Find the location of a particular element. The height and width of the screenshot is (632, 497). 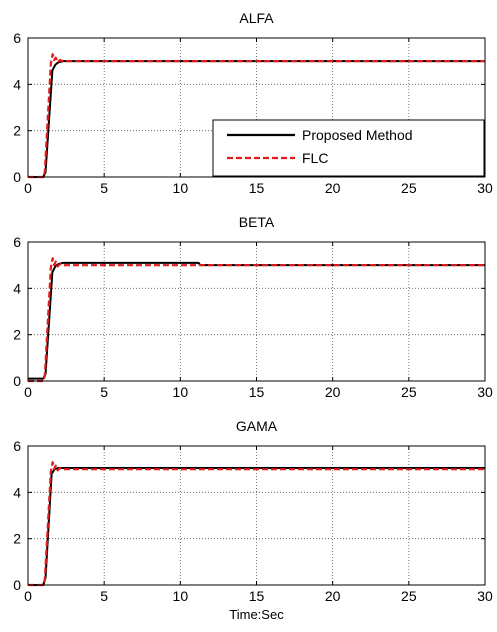

x-axis-label: Time:Sec is located at coordinates (256, 614).